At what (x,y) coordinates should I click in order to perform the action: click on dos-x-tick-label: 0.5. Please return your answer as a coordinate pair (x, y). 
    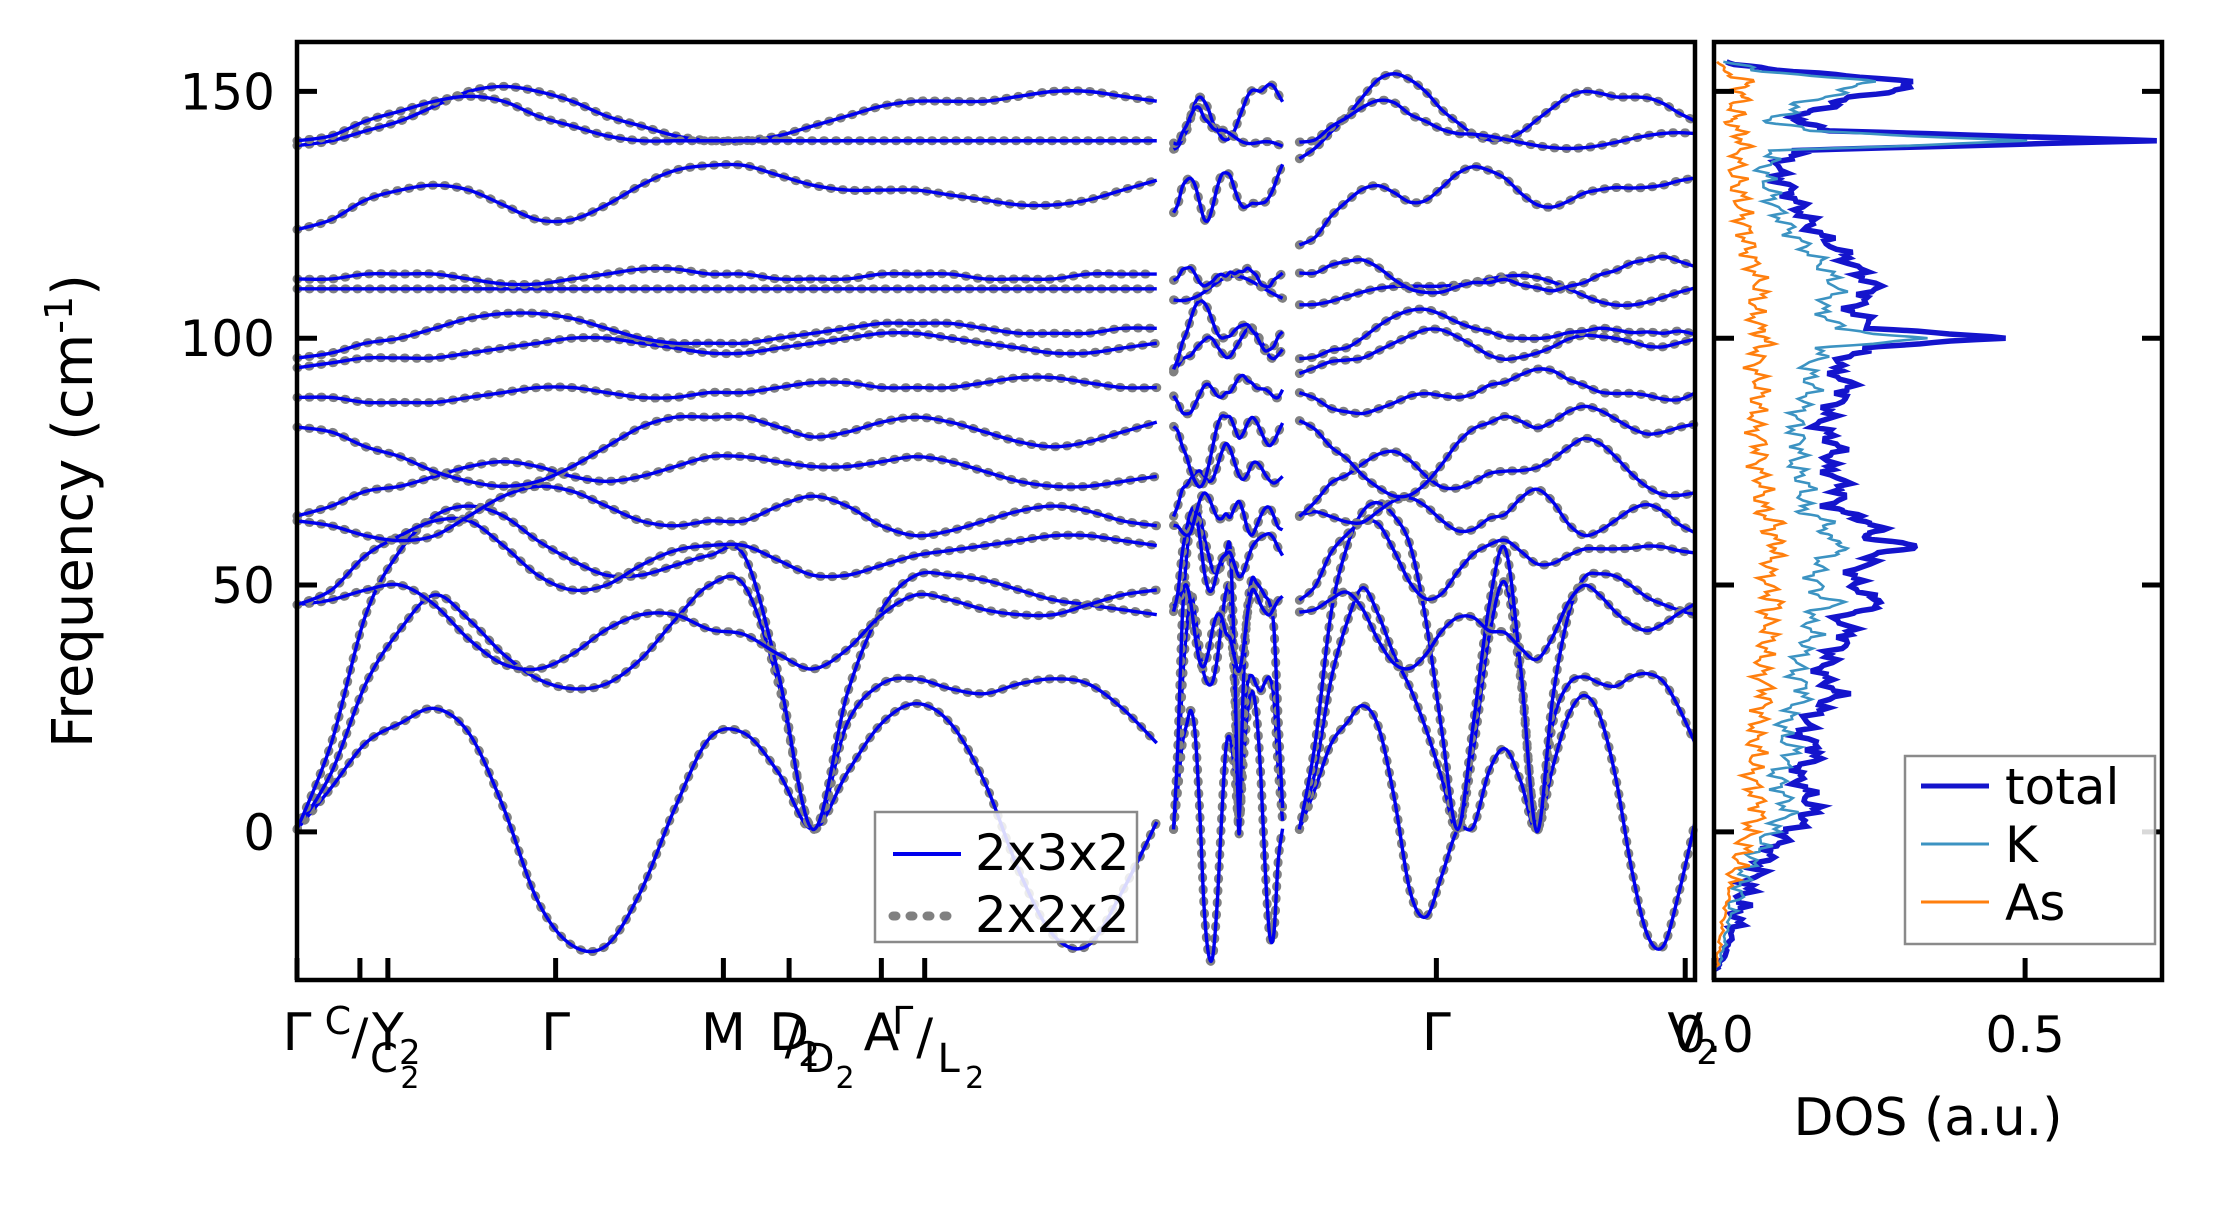
    Looking at the image, I should click on (2025, 1035).